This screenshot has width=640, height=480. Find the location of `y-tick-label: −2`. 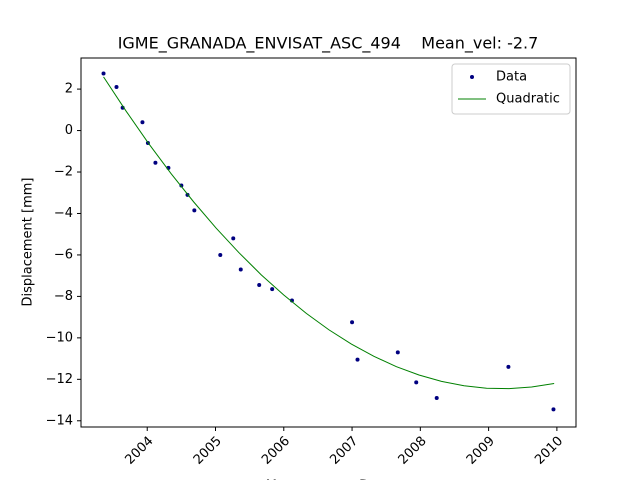

y-tick-label: −2 is located at coordinates (63, 172).